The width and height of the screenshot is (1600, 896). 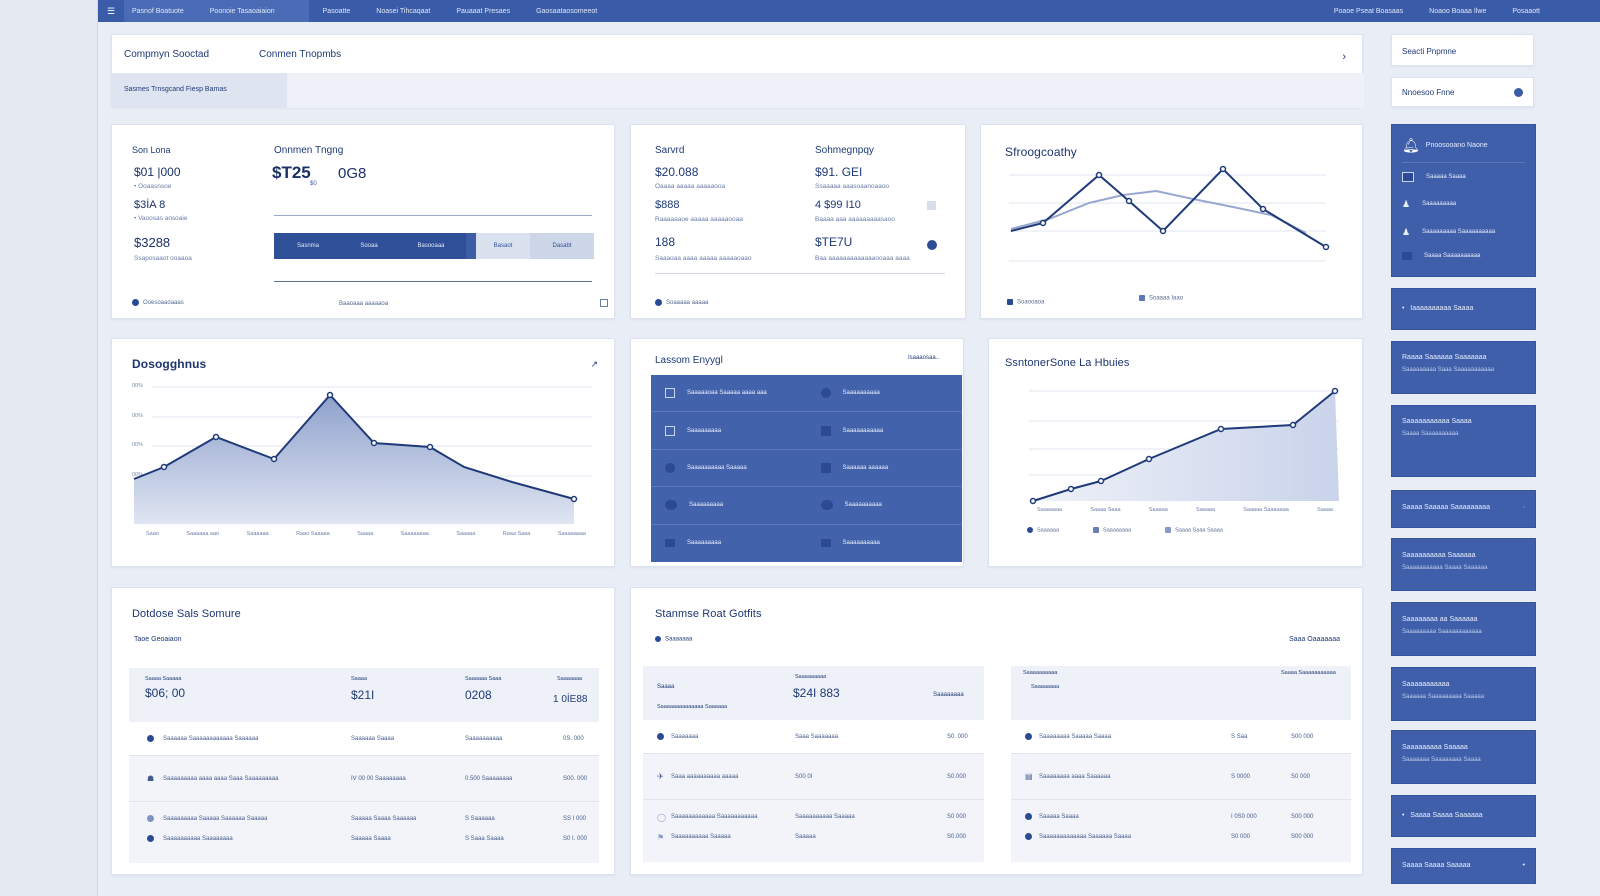 I want to click on right-card-title: Iaaaaaaaaaa Saaaa, so click(x=1442, y=308).